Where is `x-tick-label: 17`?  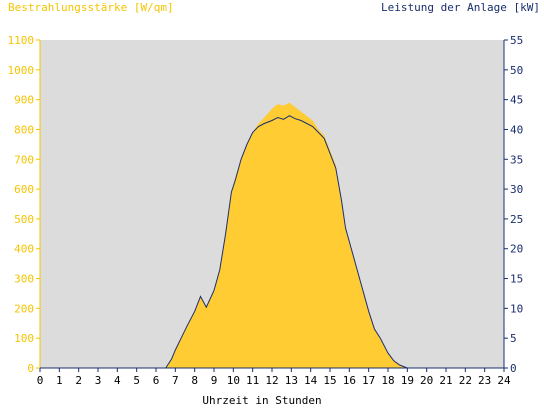 x-tick-label: 17 is located at coordinates (368, 380).